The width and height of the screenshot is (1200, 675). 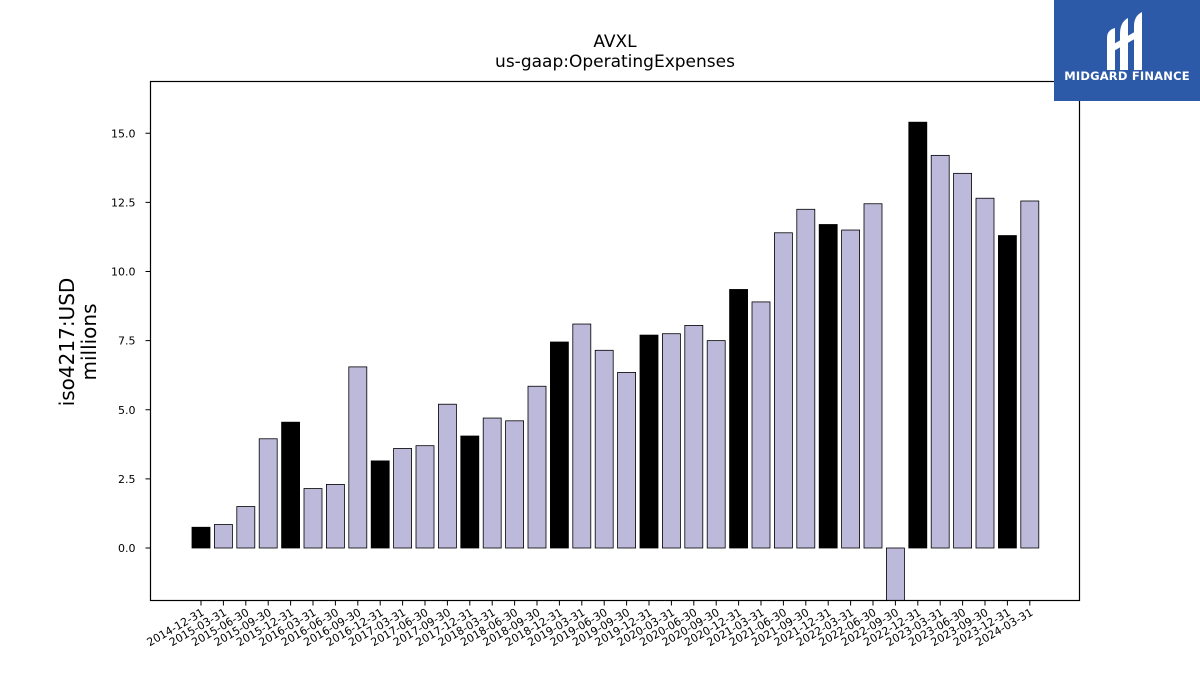 What do you see at coordinates (127, 548) in the screenshot?
I see `y-tick-label: 0.0` at bounding box center [127, 548].